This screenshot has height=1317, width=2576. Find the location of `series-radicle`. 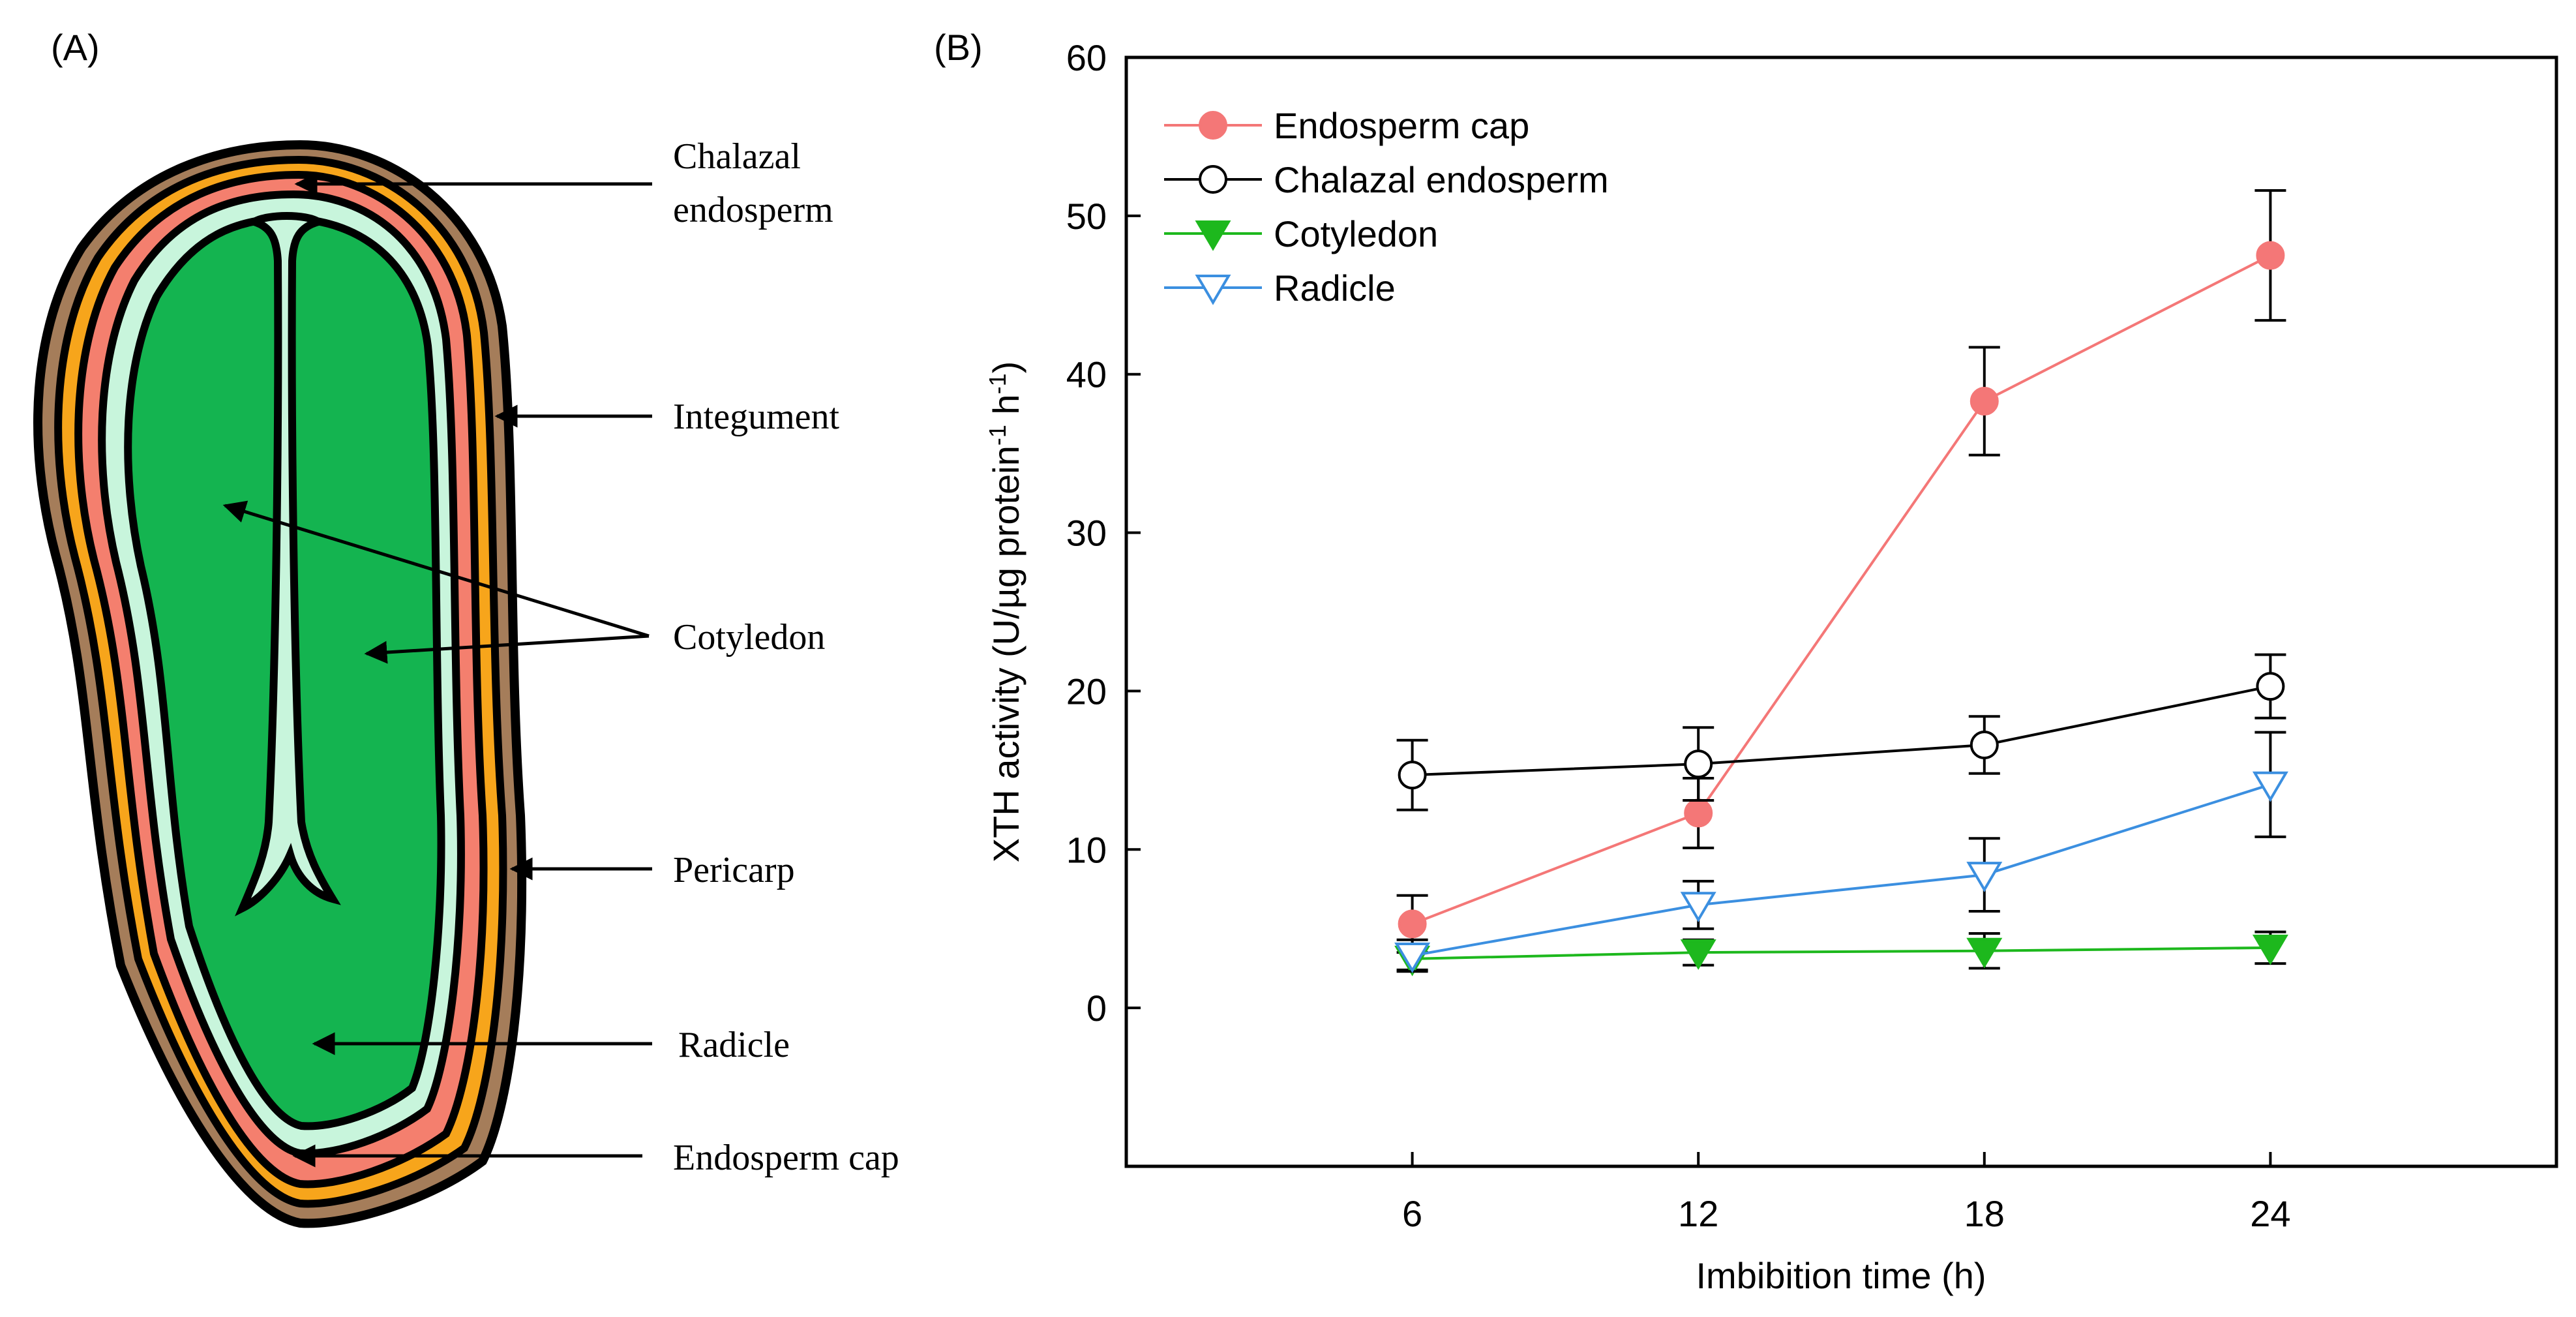

series-radicle is located at coordinates (1841, 852).